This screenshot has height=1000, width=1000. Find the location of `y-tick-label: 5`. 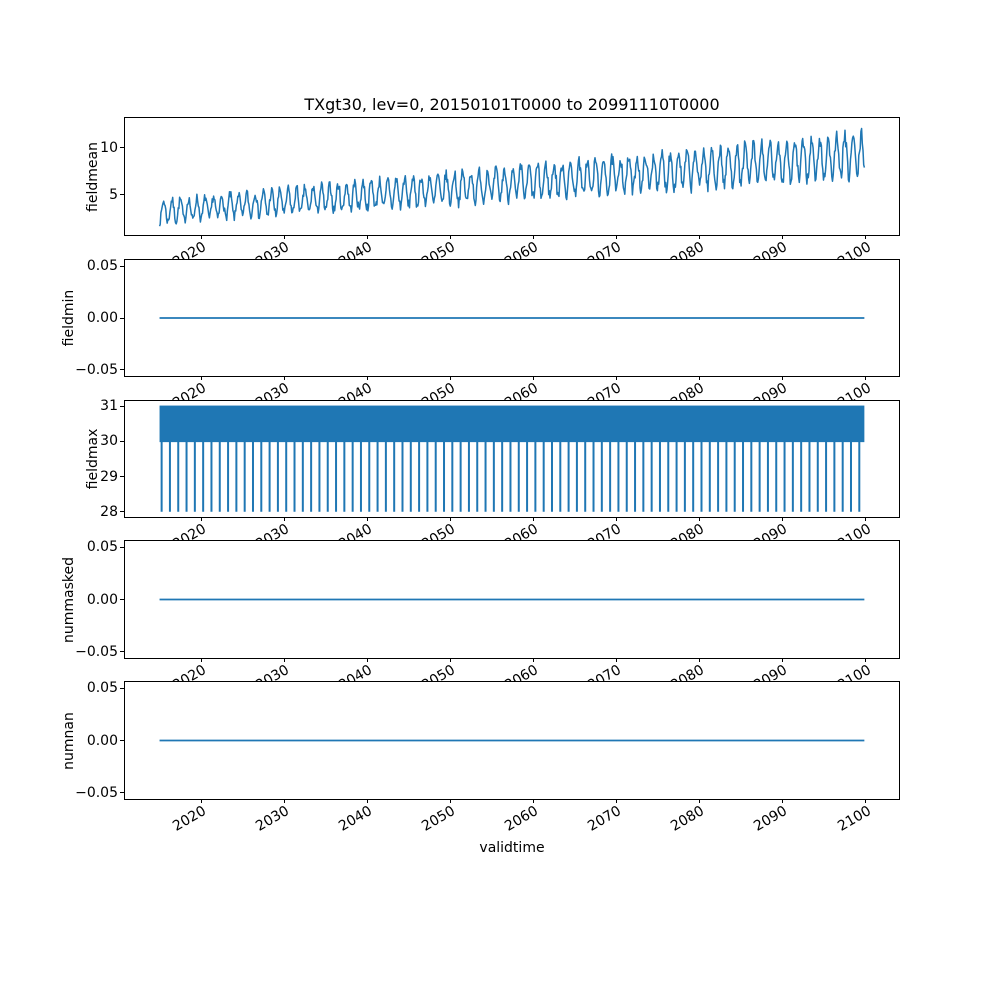

y-tick-label: 5 is located at coordinates (113, 194).